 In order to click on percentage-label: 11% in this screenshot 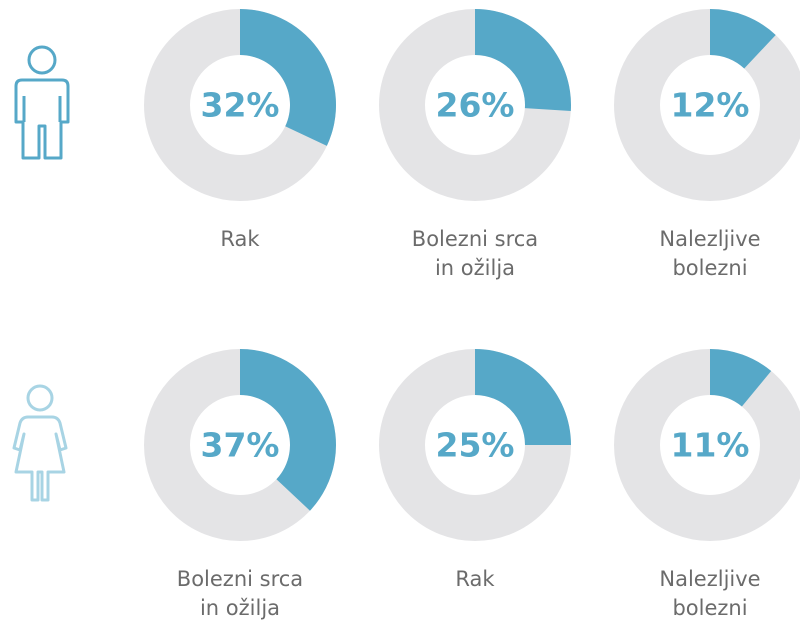, I will do `click(710, 445)`.